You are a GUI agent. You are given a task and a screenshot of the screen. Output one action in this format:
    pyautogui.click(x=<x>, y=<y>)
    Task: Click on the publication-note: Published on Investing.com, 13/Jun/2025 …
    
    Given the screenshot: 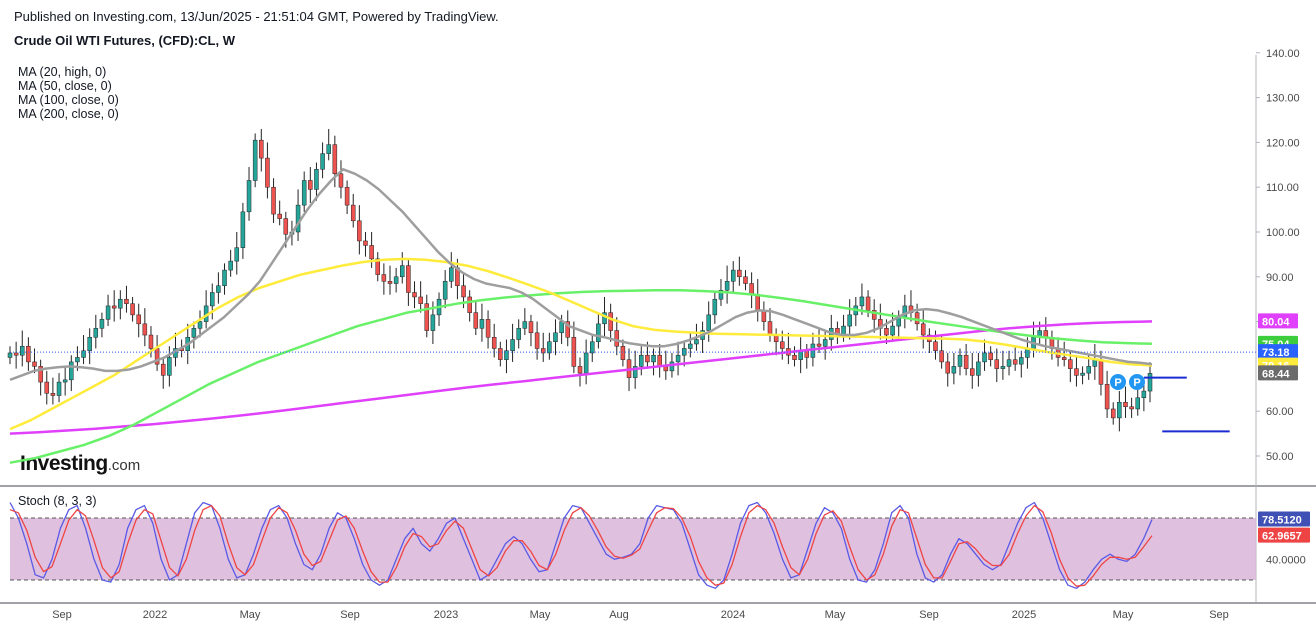 What is the action you would take?
    pyautogui.click(x=256, y=16)
    